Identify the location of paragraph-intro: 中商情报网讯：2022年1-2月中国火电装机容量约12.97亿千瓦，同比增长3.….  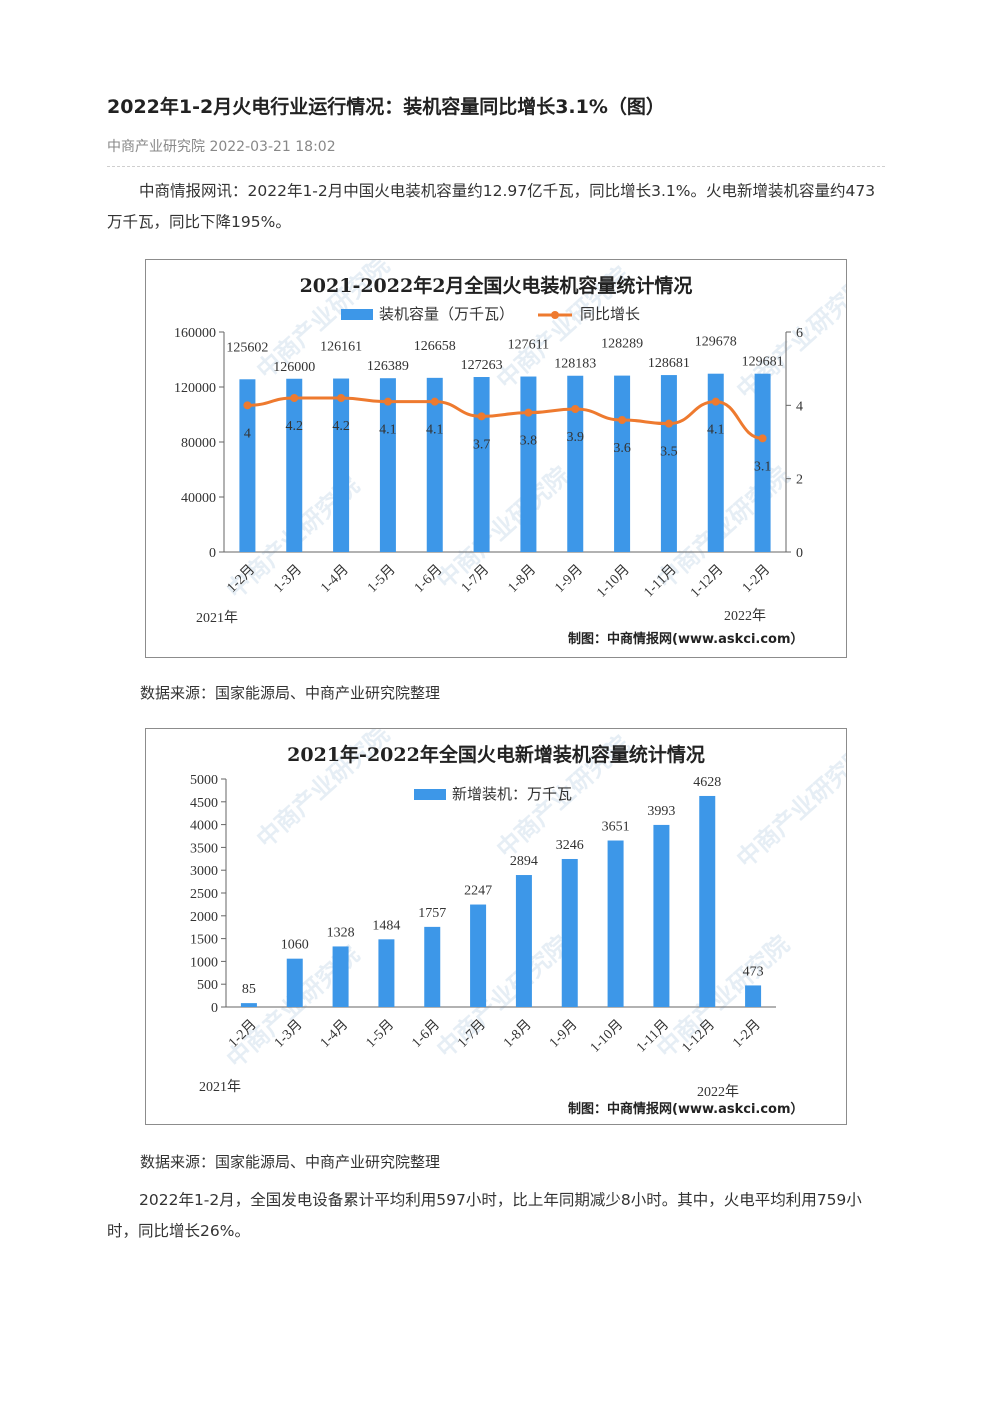
(491, 206).